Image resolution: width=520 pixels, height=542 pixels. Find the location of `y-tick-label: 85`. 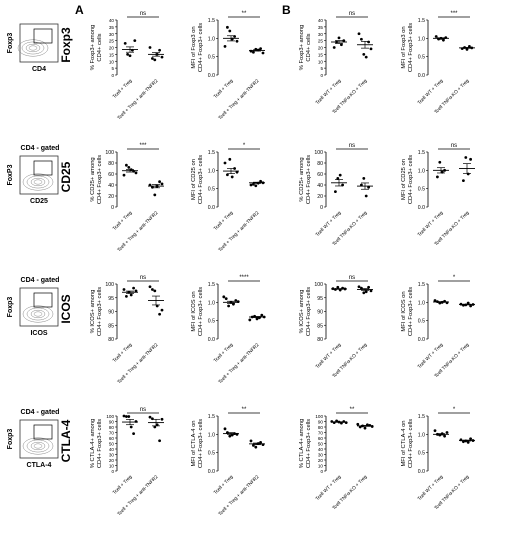

y-tick-label: 85 is located at coordinates (320, 326).